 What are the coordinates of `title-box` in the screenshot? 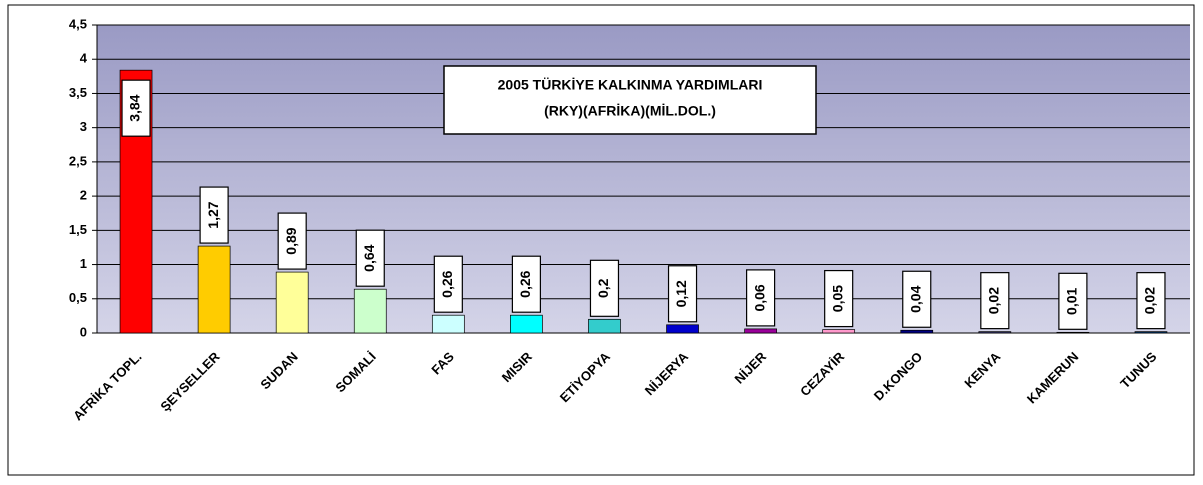 It's located at (630, 100).